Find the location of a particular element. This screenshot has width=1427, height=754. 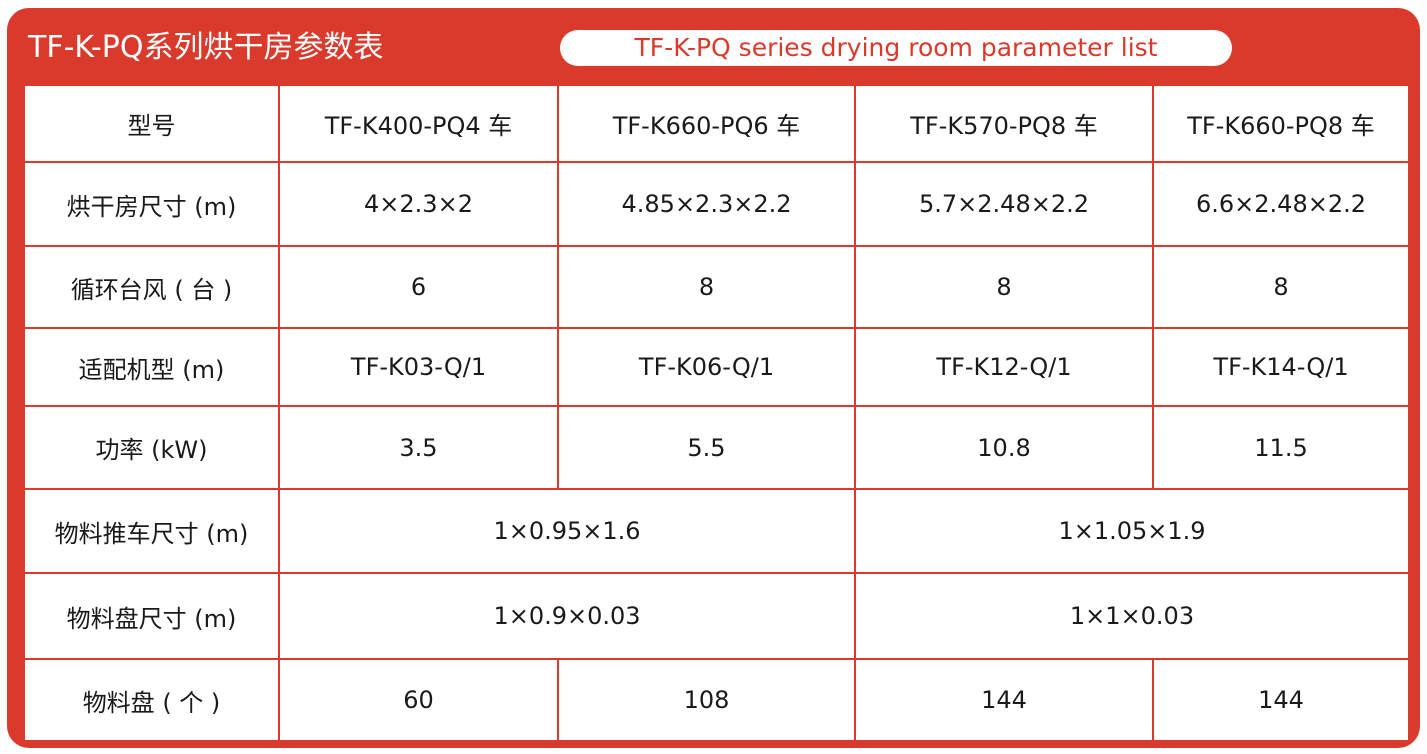

table-cell: 1×1.05×1.9 is located at coordinates (1132, 531).